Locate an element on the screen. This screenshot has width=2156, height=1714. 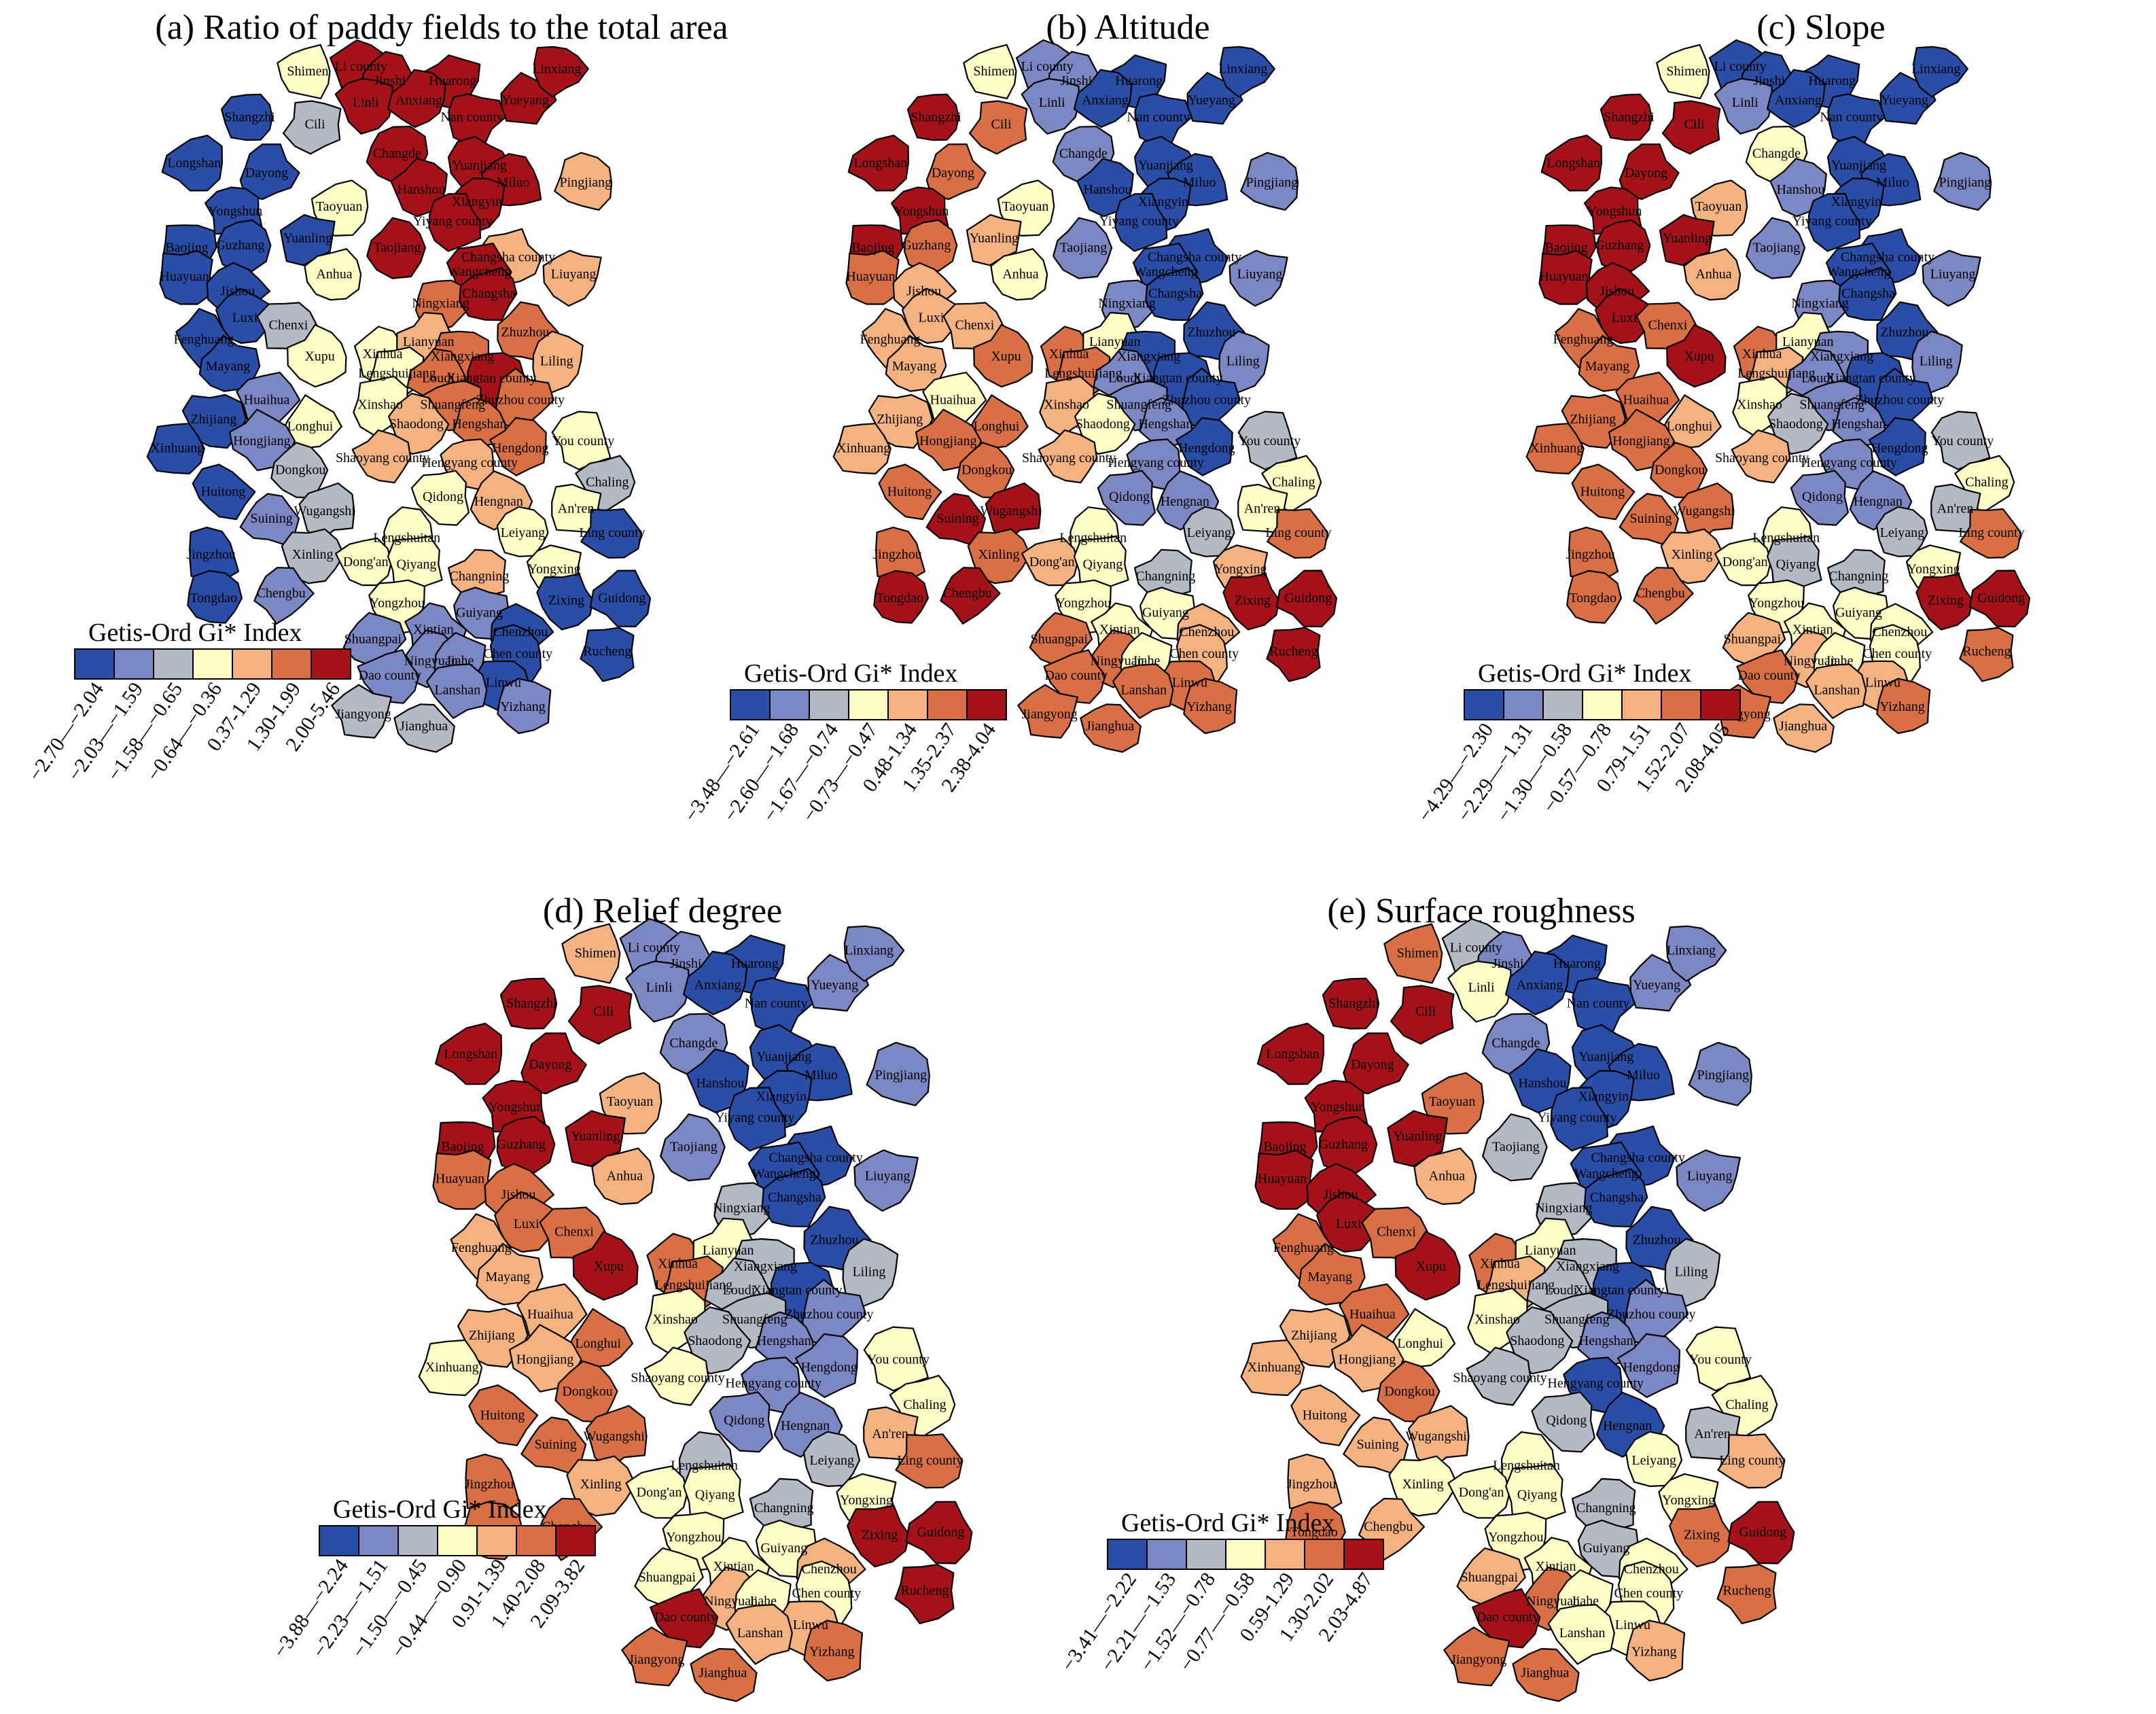
county-wugangshi-region is located at coordinates (1707, 512).